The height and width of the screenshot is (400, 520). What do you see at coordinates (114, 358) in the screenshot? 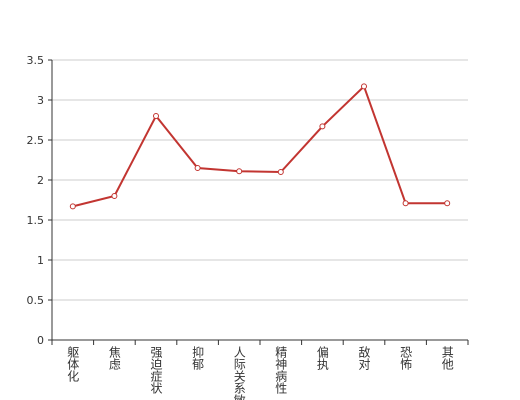
I see `x-tick-label: 焦虑` at bounding box center [114, 358].